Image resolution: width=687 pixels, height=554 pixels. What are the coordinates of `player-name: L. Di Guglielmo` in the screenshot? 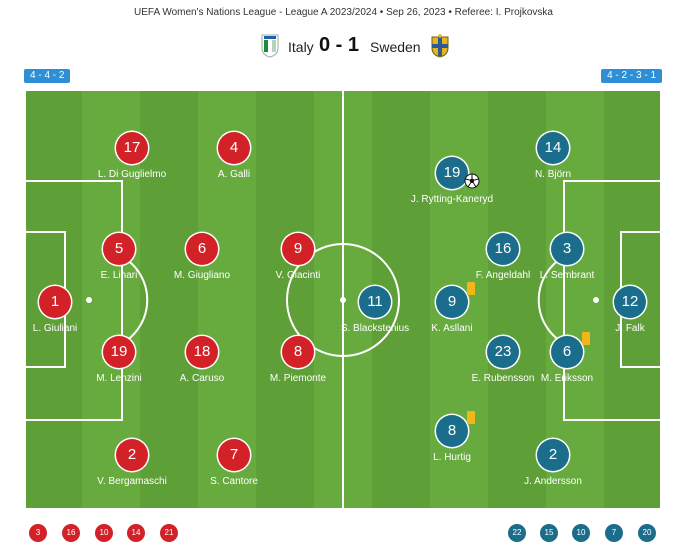 It's located at (132, 174).